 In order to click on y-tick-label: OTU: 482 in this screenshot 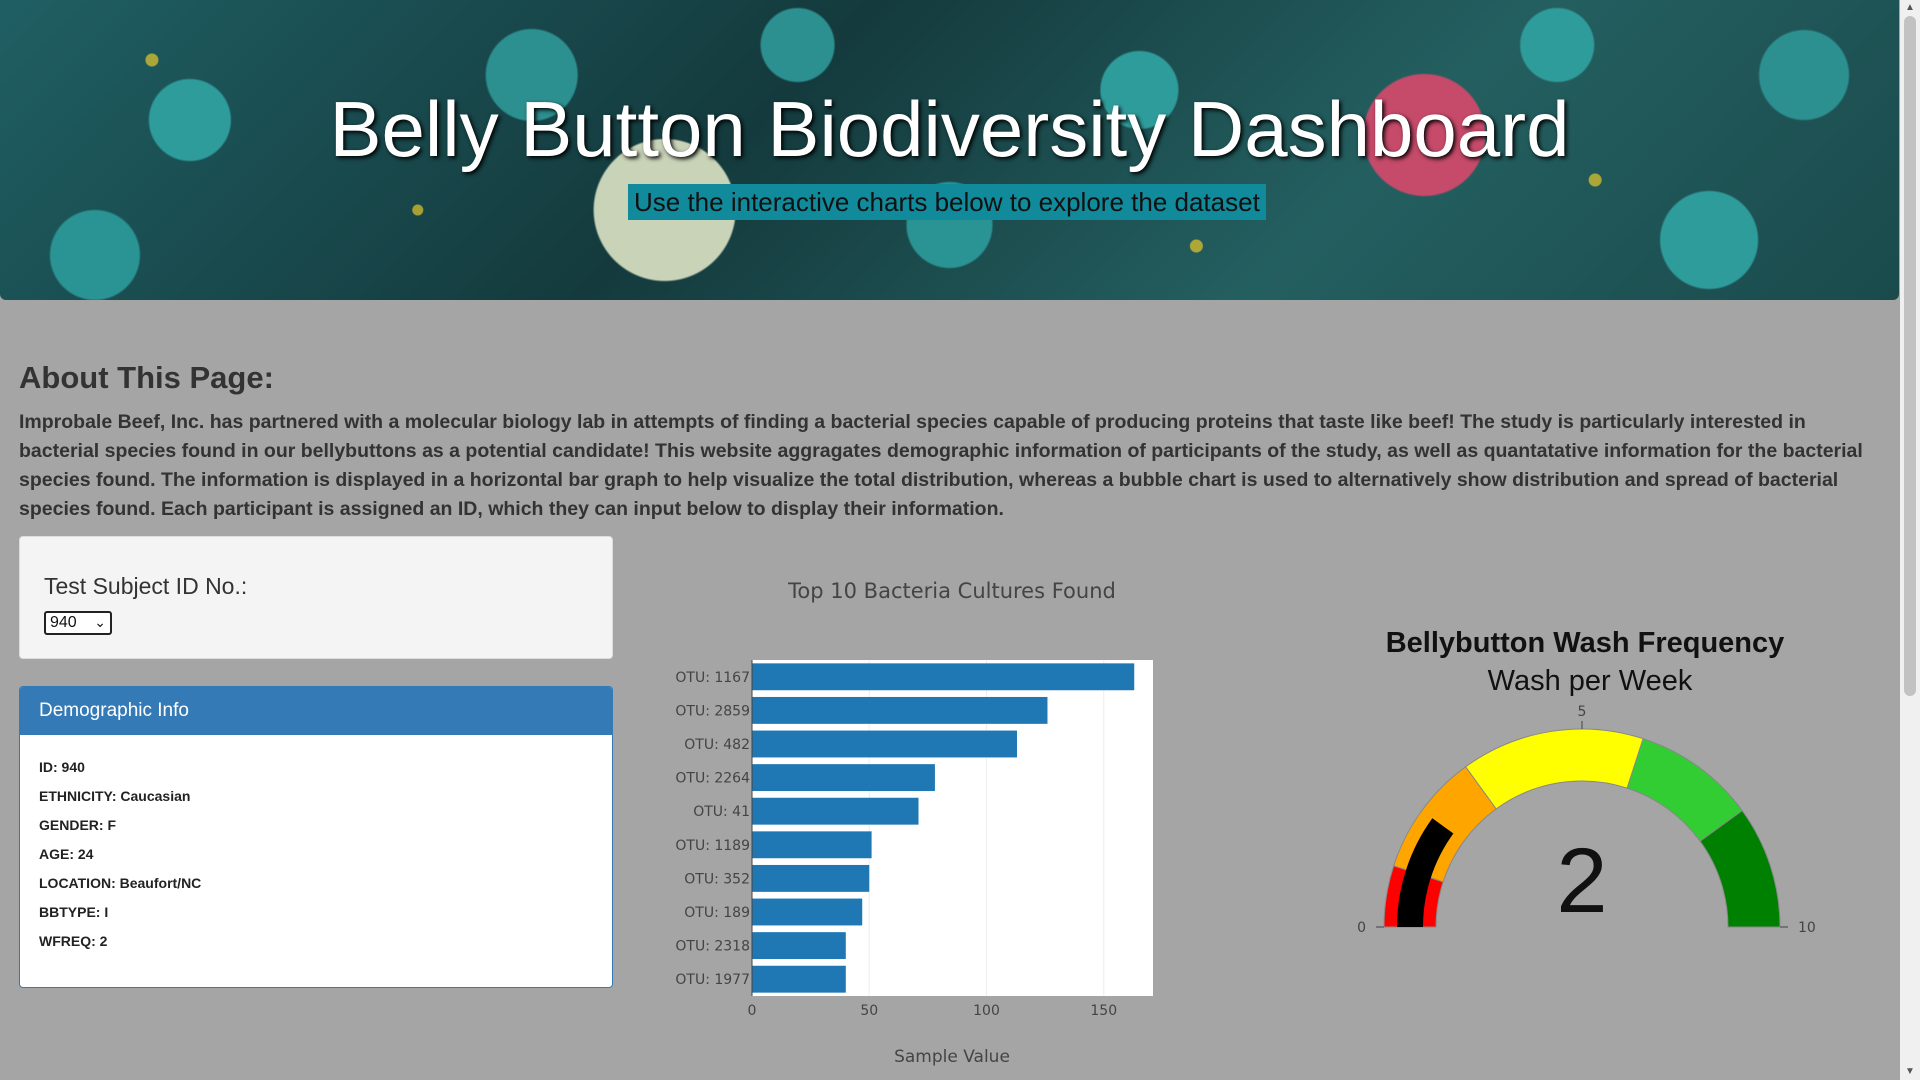, I will do `click(717, 745)`.